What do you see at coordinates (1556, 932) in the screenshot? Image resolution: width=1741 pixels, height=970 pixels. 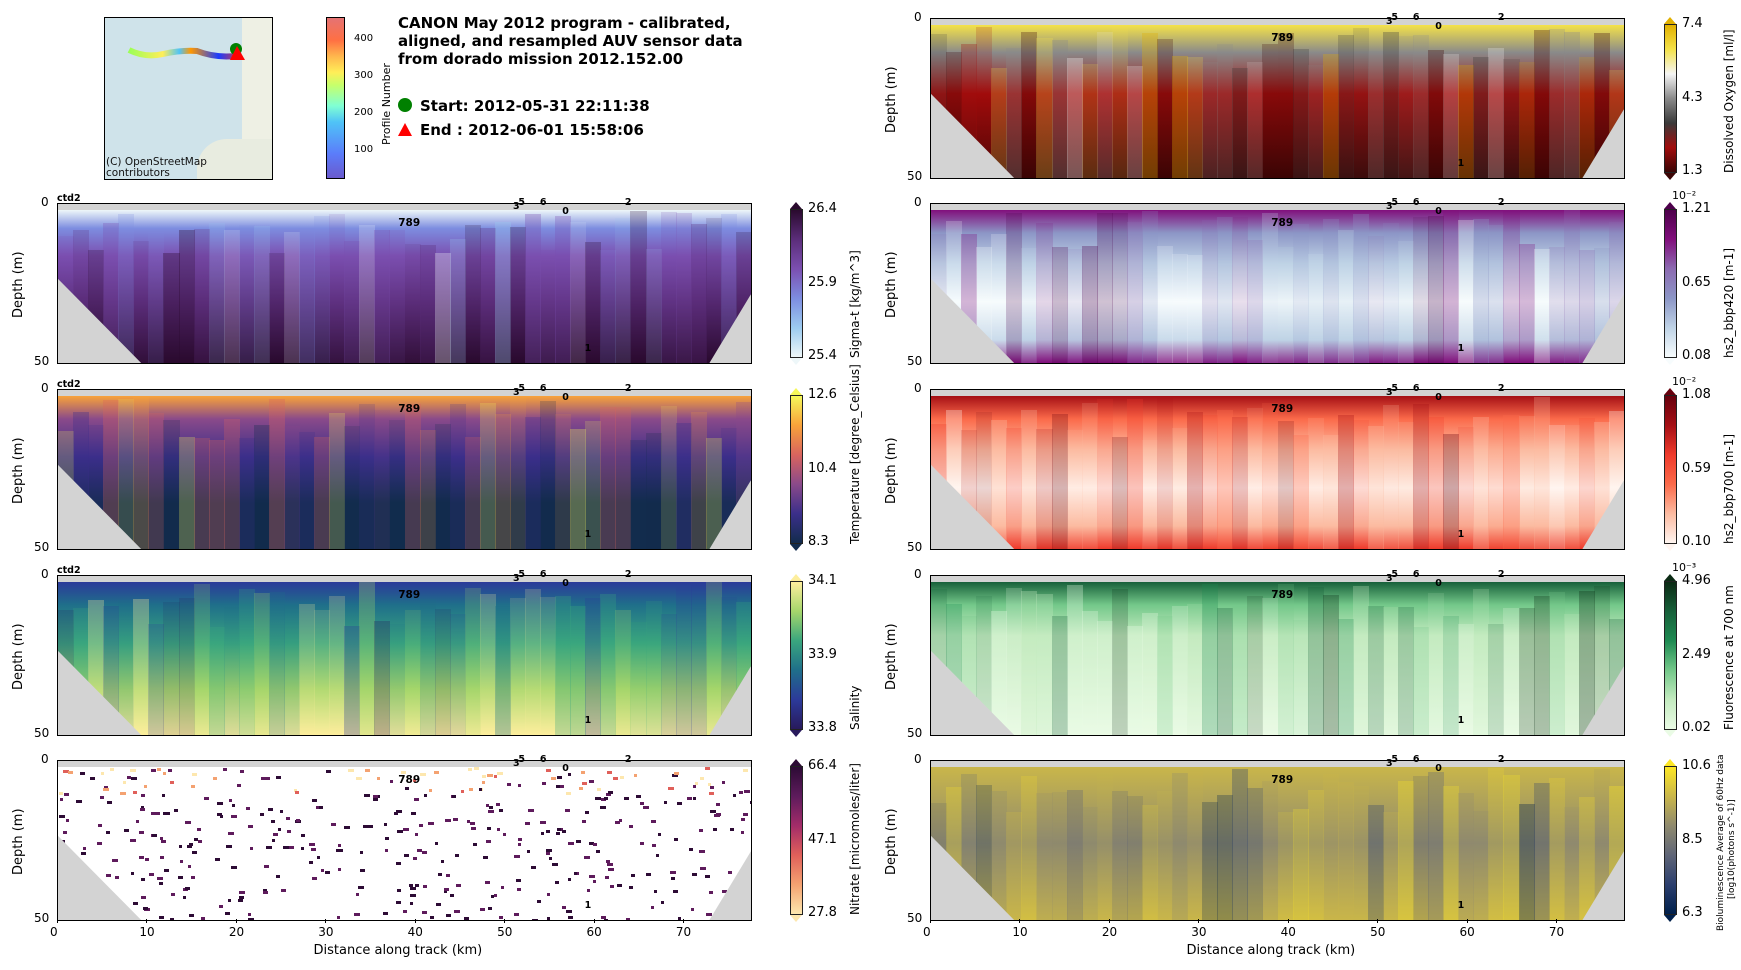 I see `xtick-label: 70` at bounding box center [1556, 932].